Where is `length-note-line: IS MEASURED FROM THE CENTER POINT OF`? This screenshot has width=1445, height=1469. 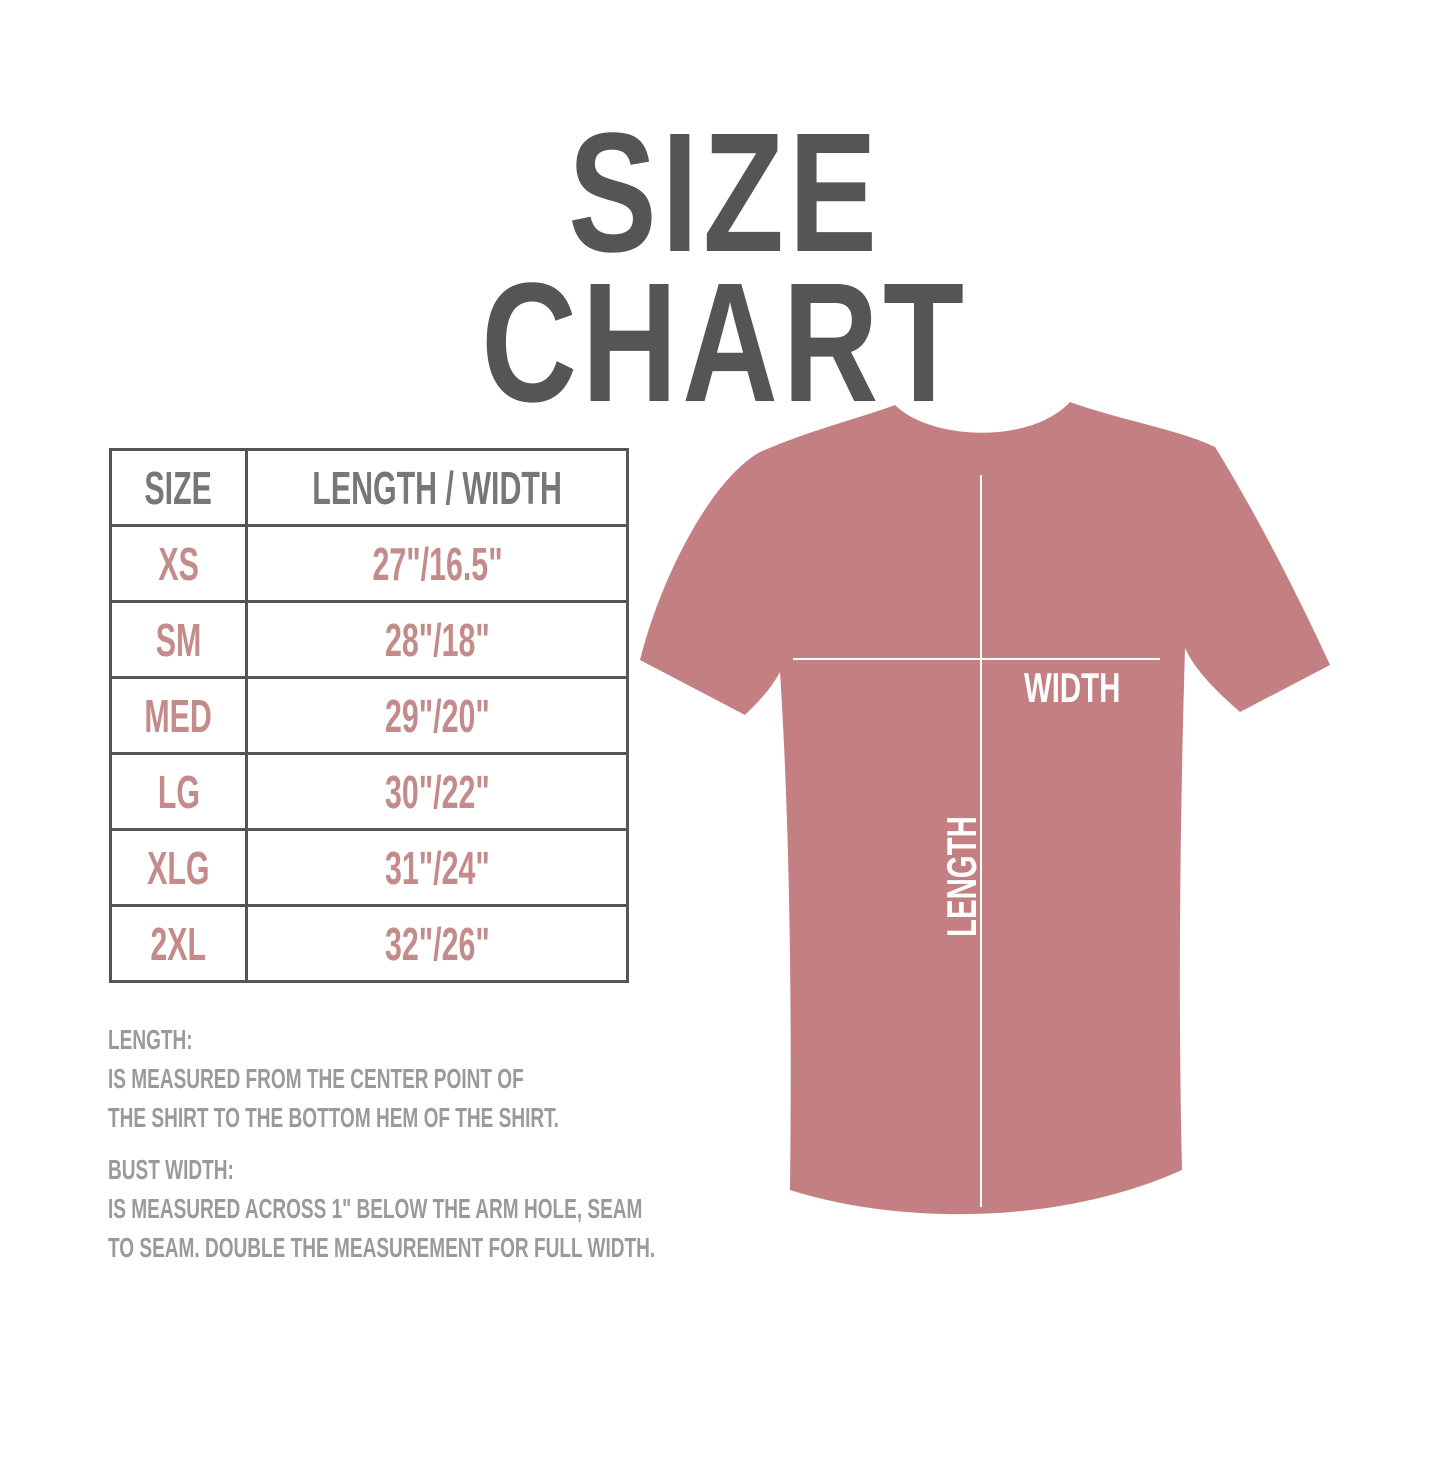
length-note-line: IS MEASURED FROM THE CENTER POINT OF is located at coordinates (316, 1078).